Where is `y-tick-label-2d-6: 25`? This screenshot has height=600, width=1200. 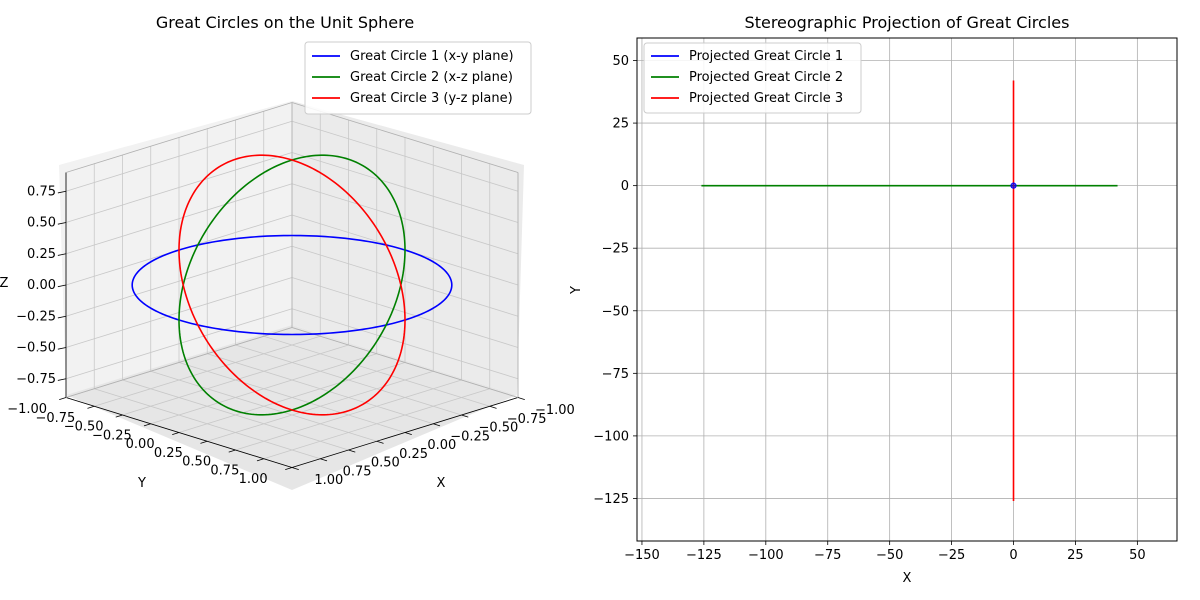 y-tick-label-2d-6: 25 is located at coordinates (620, 124).